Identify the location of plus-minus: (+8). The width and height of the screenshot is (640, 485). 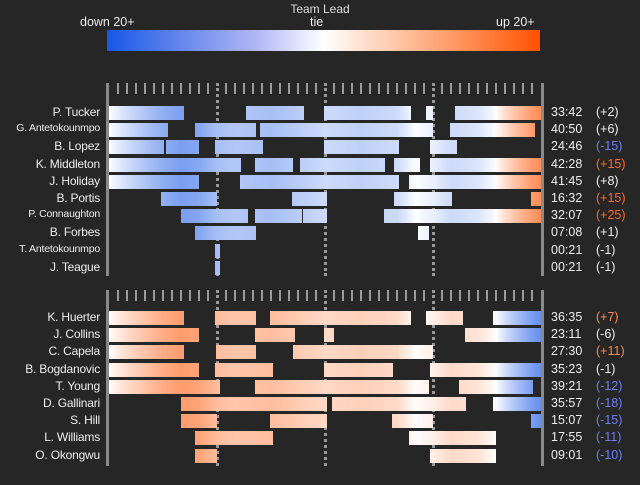
(607, 180).